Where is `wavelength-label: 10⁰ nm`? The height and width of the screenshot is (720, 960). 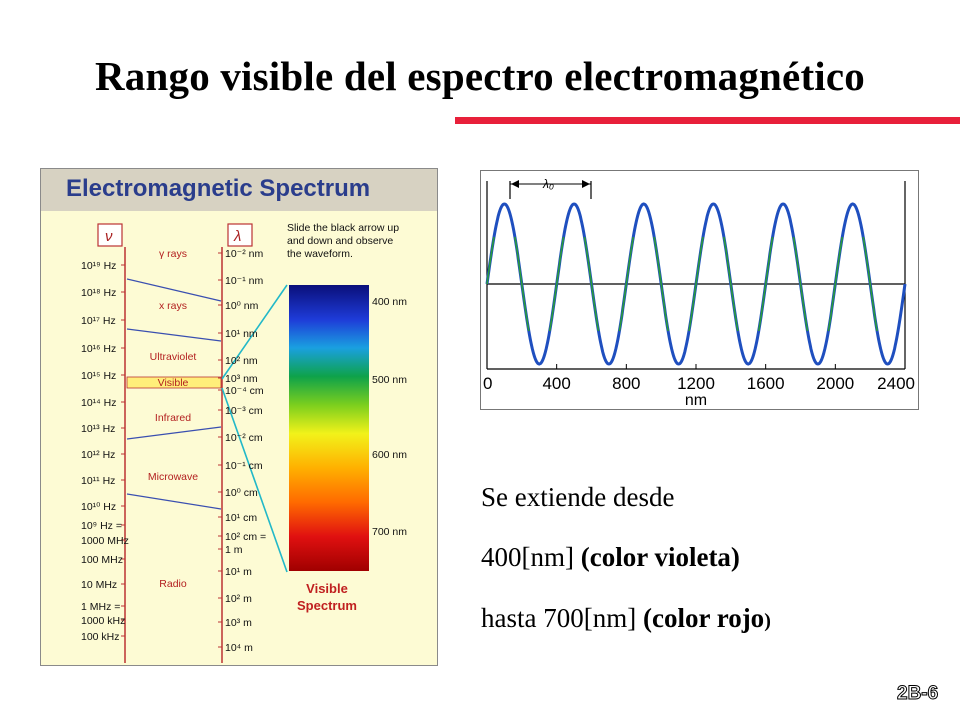 wavelength-label: 10⁰ nm is located at coordinates (242, 306).